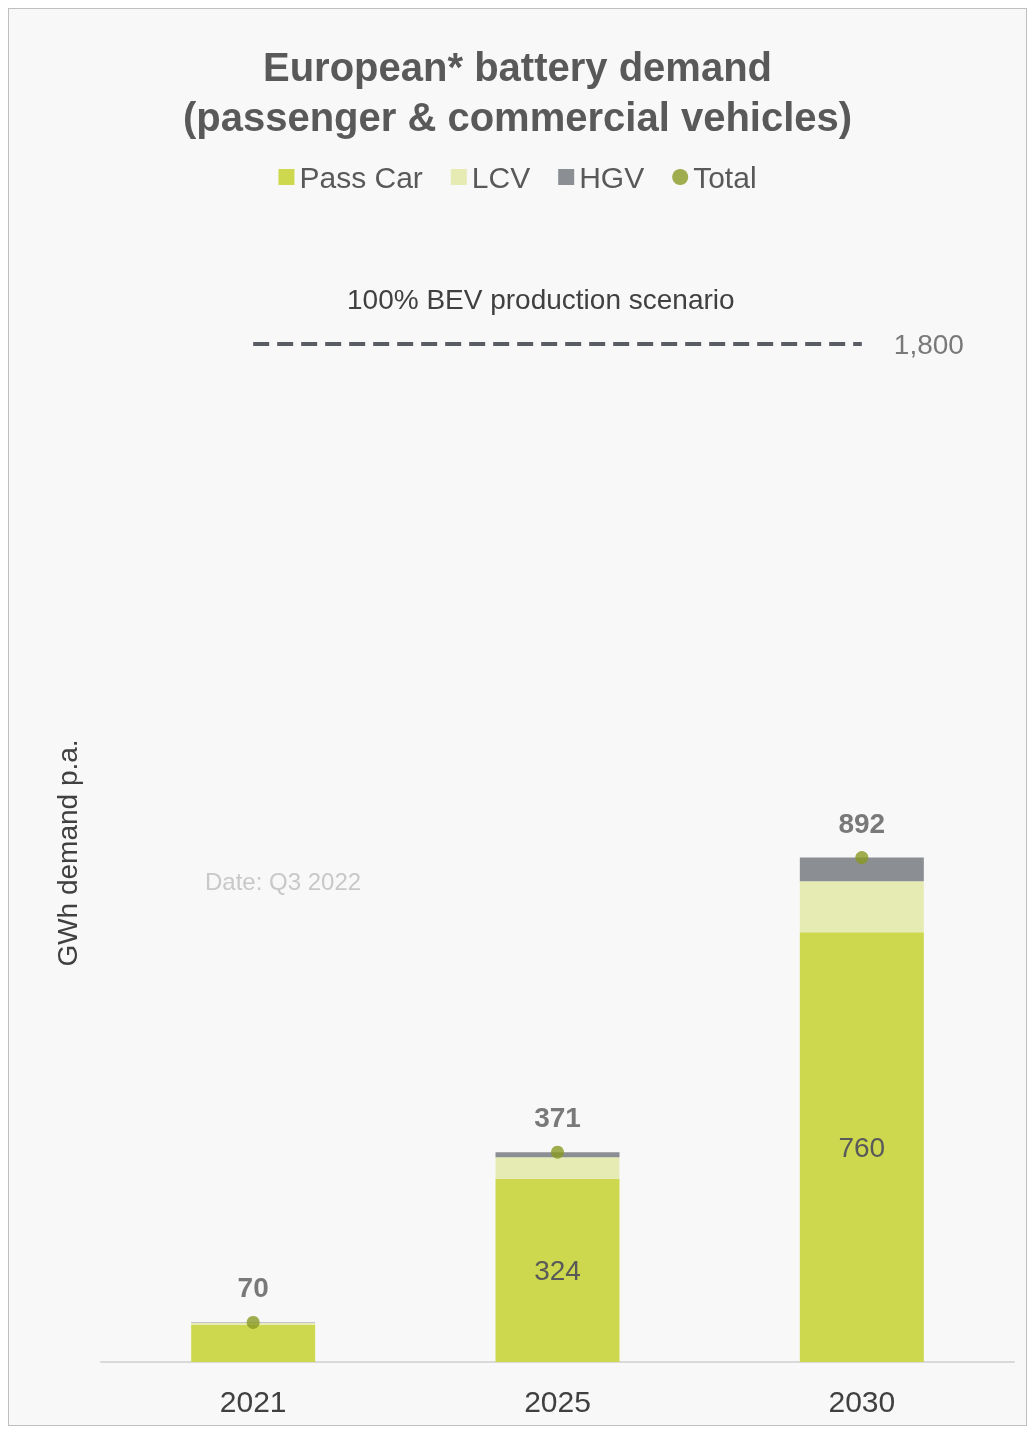 The width and height of the screenshot is (1035, 1434). What do you see at coordinates (253, 1401) in the screenshot?
I see `x-tick-label: 2021` at bounding box center [253, 1401].